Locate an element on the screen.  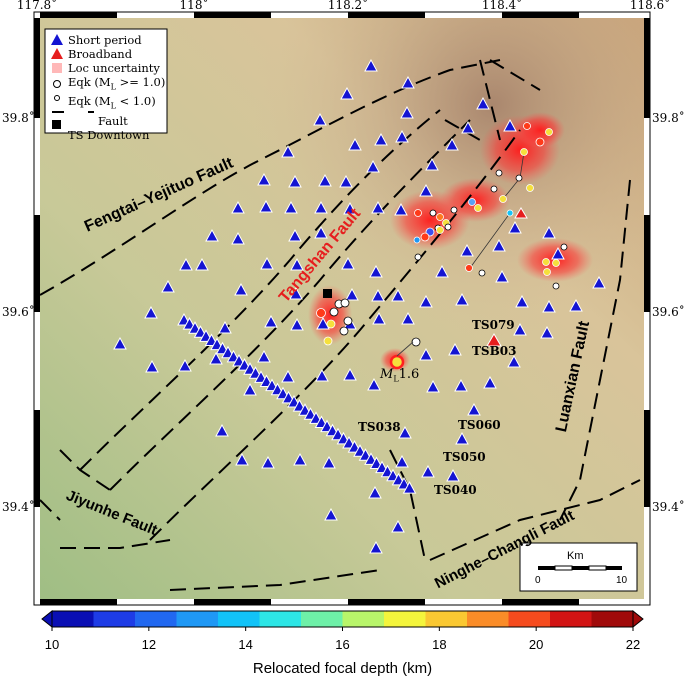
colorbar-label: Relocated focal depth (km) is located at coordinates (342, 668).